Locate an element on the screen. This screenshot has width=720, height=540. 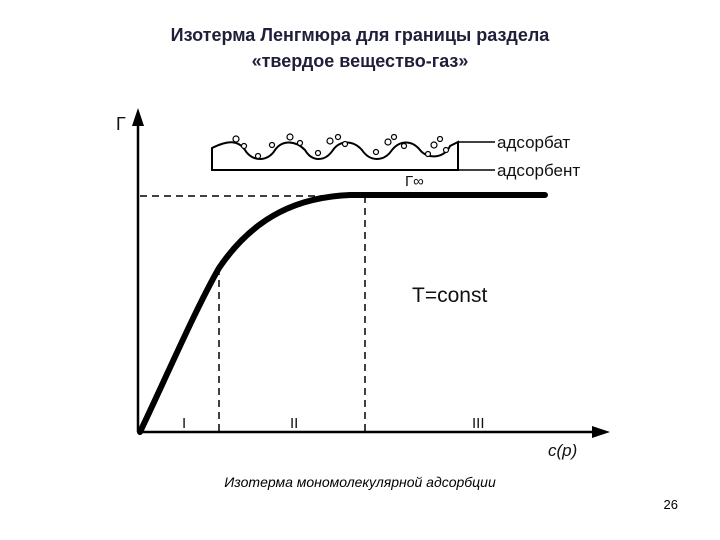
y-axis-arrow is located at coordinates (138, 117).